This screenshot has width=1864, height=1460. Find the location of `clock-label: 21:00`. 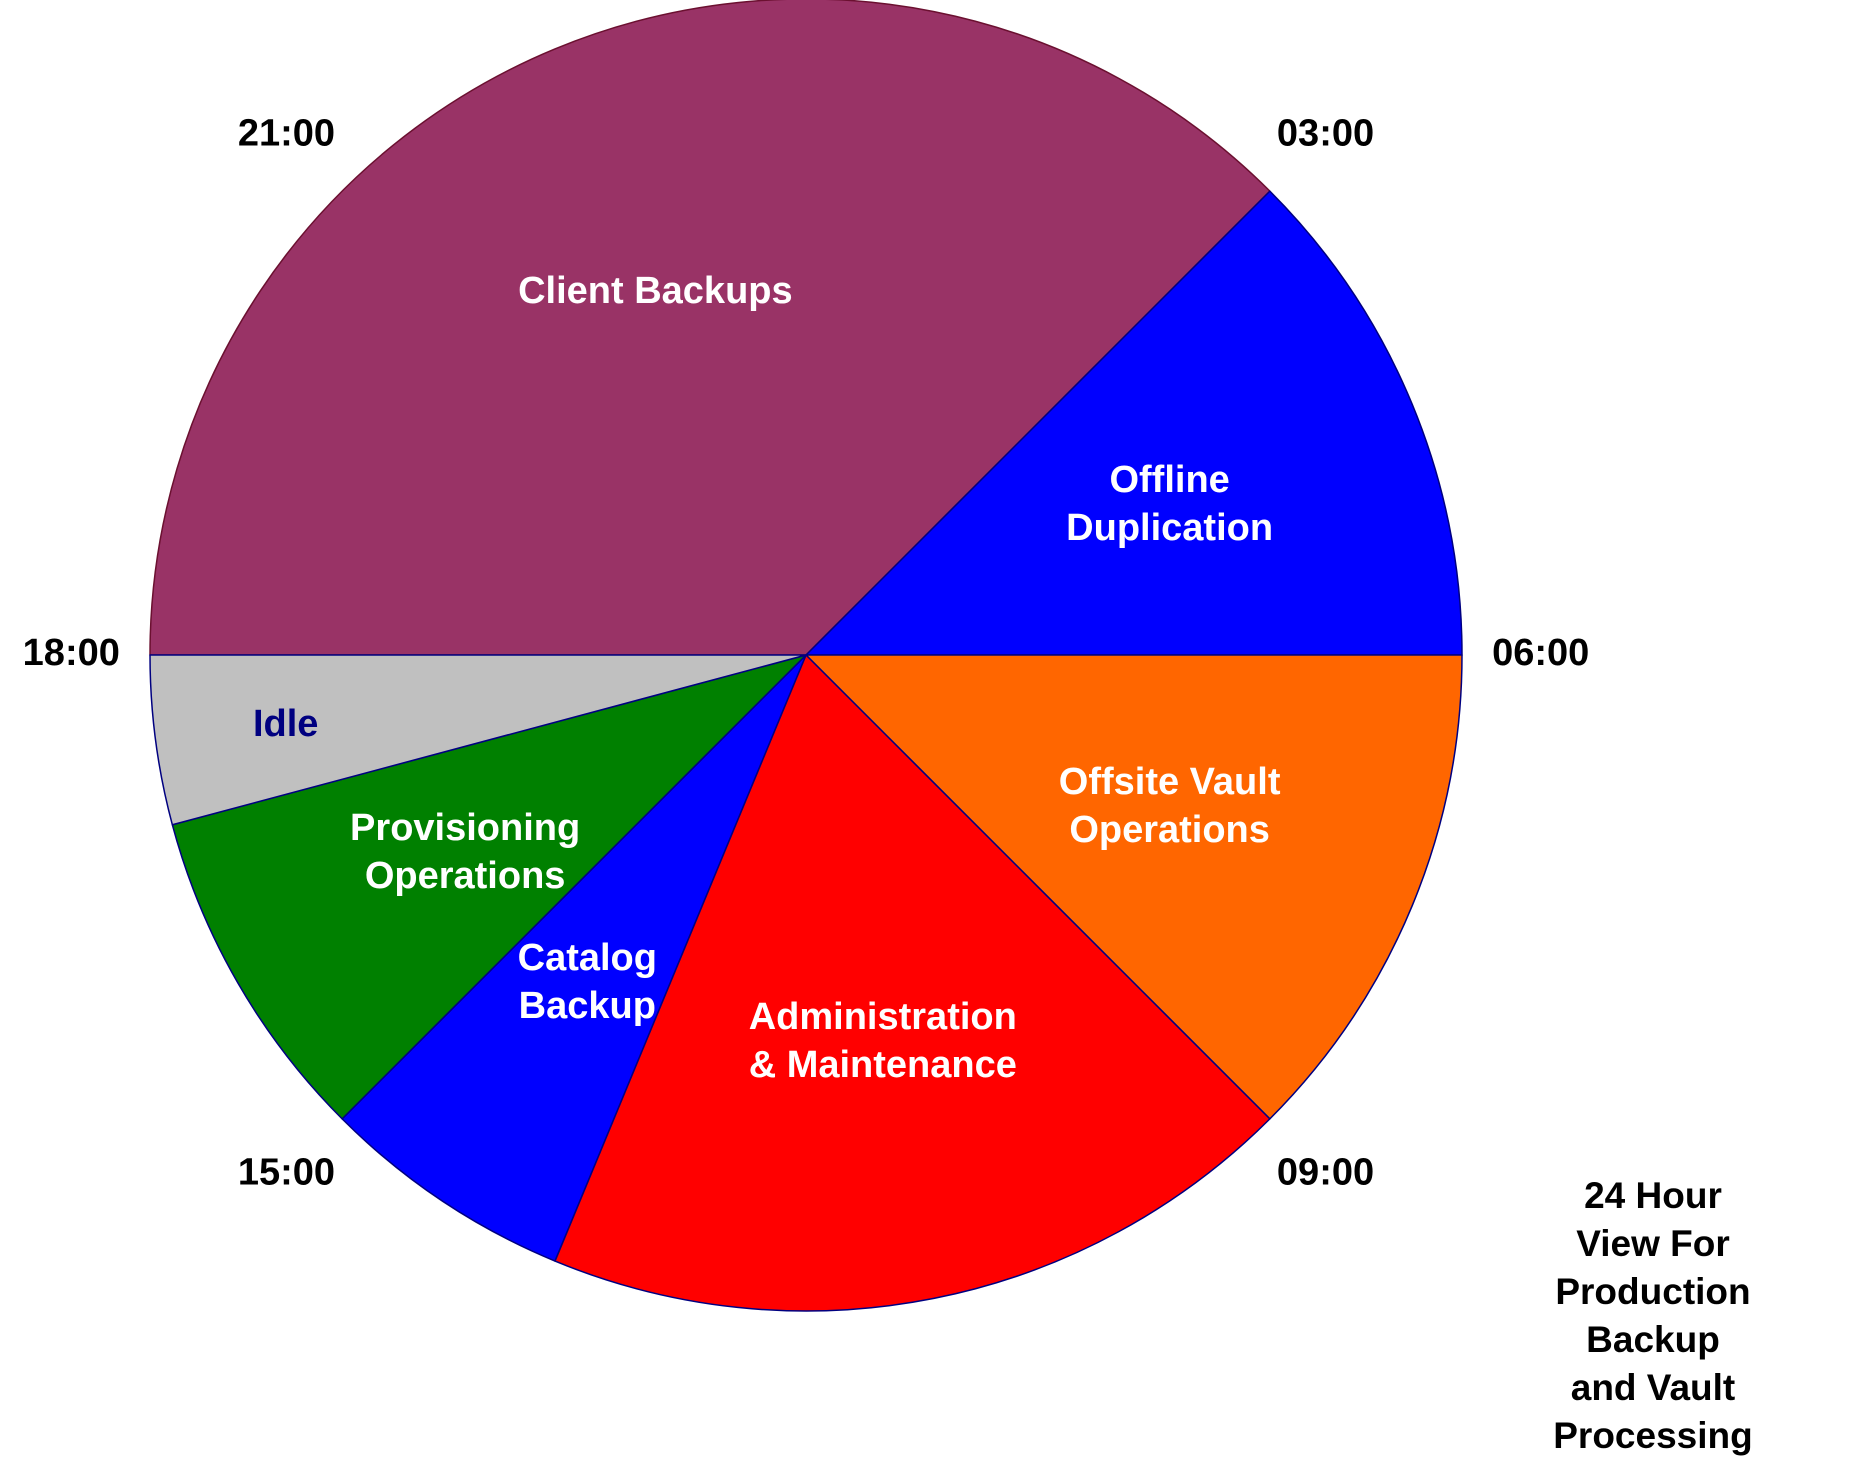

clock-label: 21:00 is located at coordinates (286, 134).